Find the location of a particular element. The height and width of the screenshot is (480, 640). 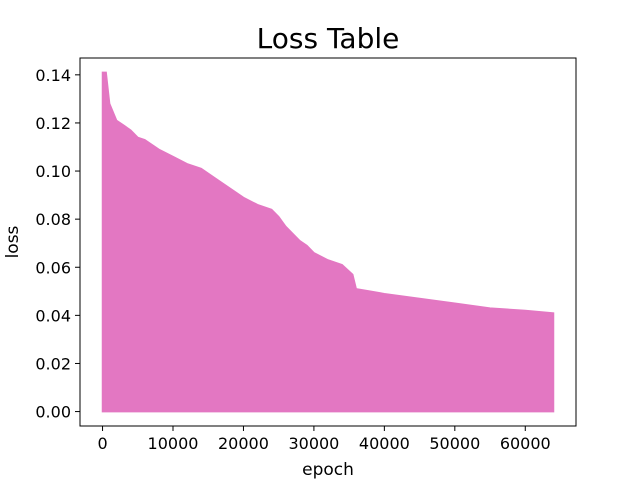

y-tick-label: 0.14 is located at coordinates (53, 75).